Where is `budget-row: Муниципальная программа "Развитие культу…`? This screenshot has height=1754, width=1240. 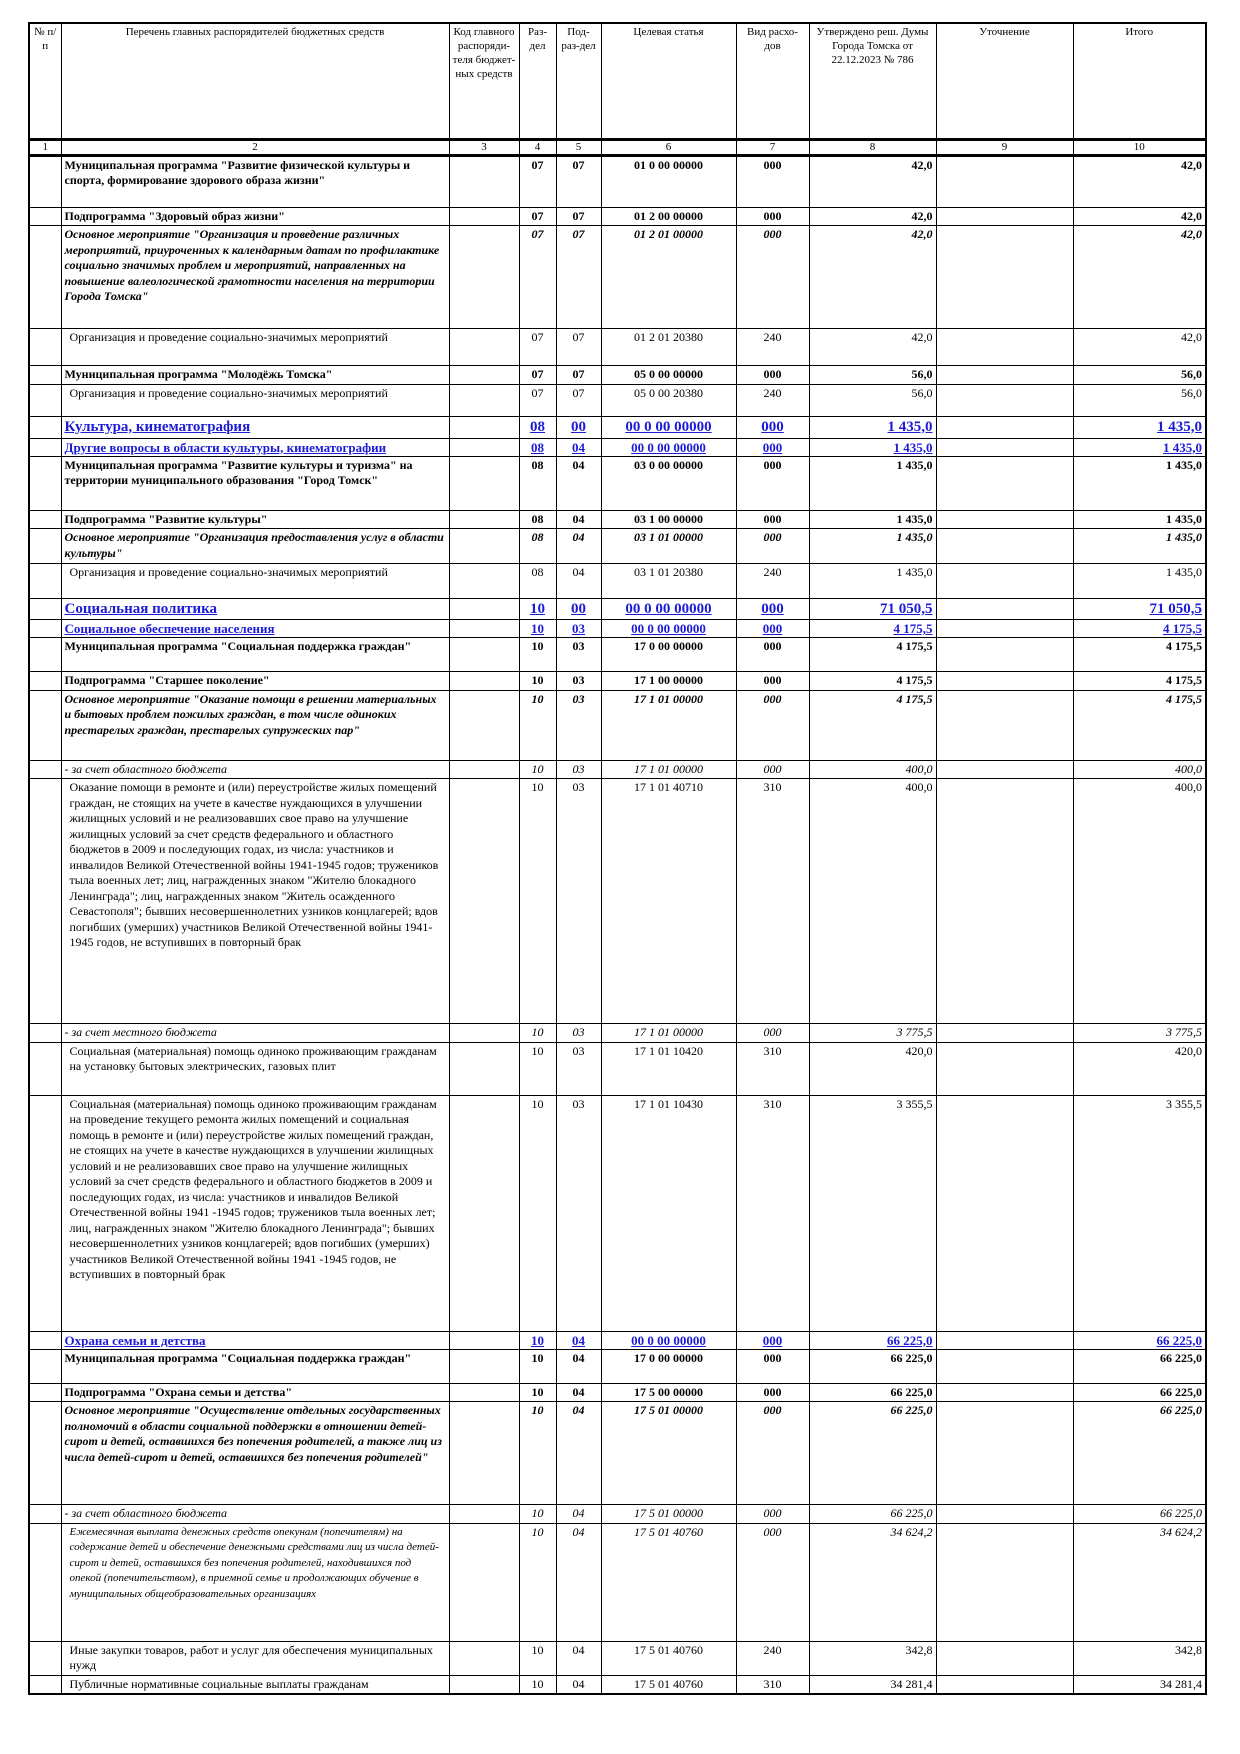 budget-row: Муниципальная программа "Развитие культу… is located at coordinates (617, 482).